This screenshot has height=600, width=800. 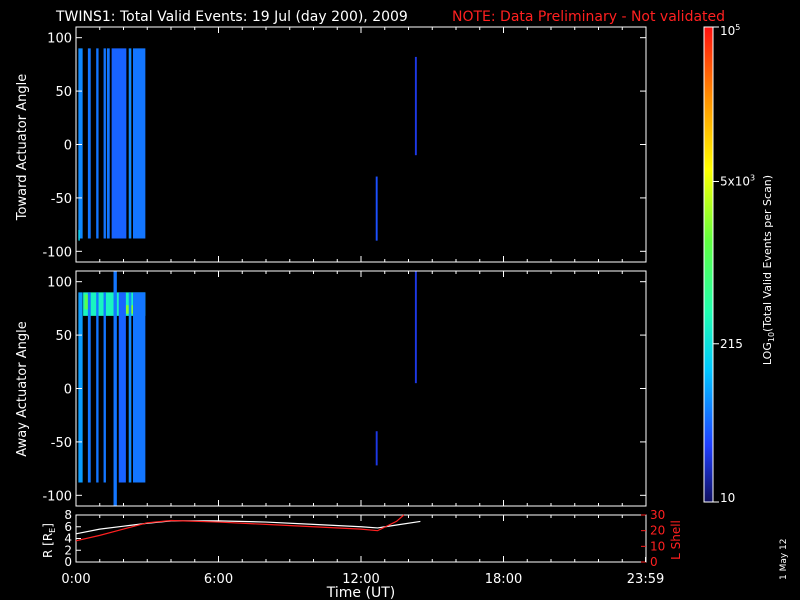 What do you see at coordinates (727, 498) in the screenshot?
I see `colorbar-tick-label: 10` at bounding box center [727, 498].